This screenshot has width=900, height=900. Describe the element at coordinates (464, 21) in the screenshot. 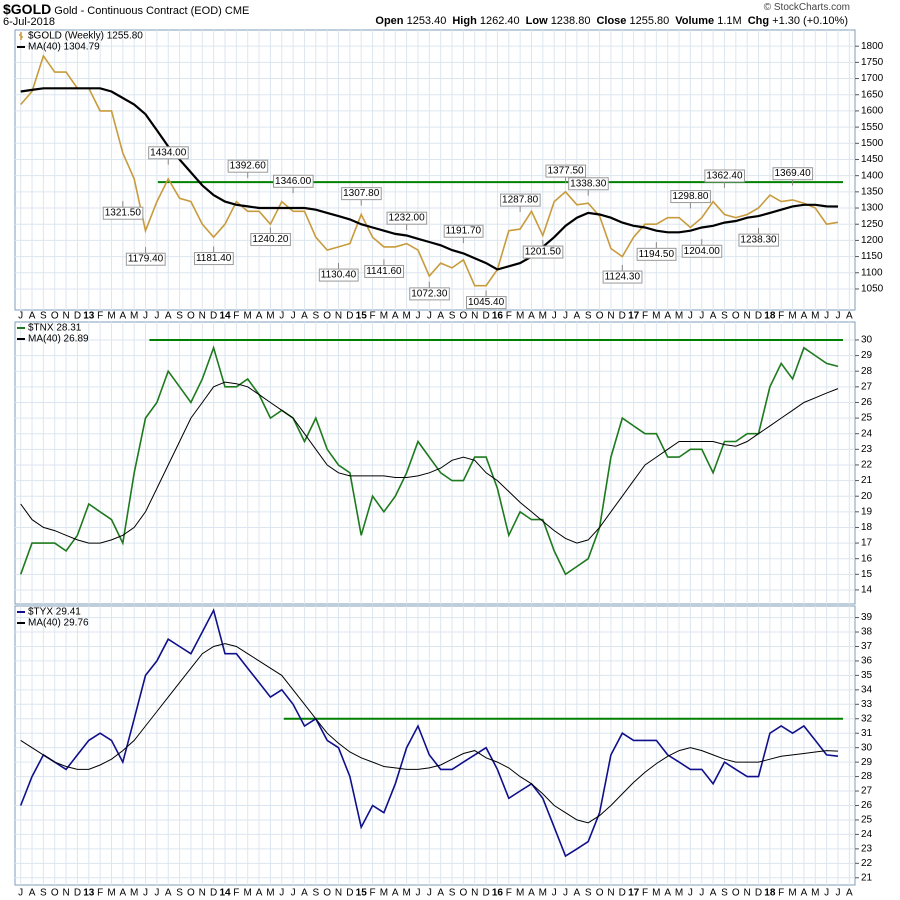

I see `quote-label: High` at that location.